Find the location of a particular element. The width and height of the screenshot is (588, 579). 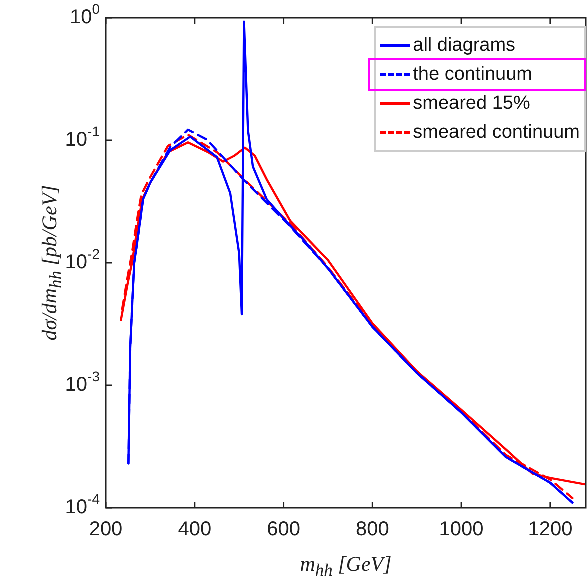

x-axis-title: m$_{hh}$ [GeV] is located at coordinates (346, 565).